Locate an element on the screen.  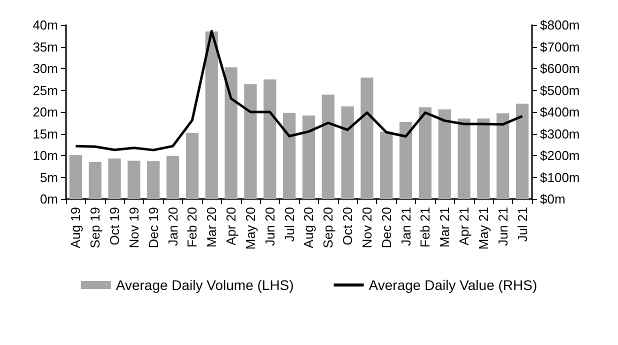
x-tick-label: Mar 20 is located at coordinates (212, 227).